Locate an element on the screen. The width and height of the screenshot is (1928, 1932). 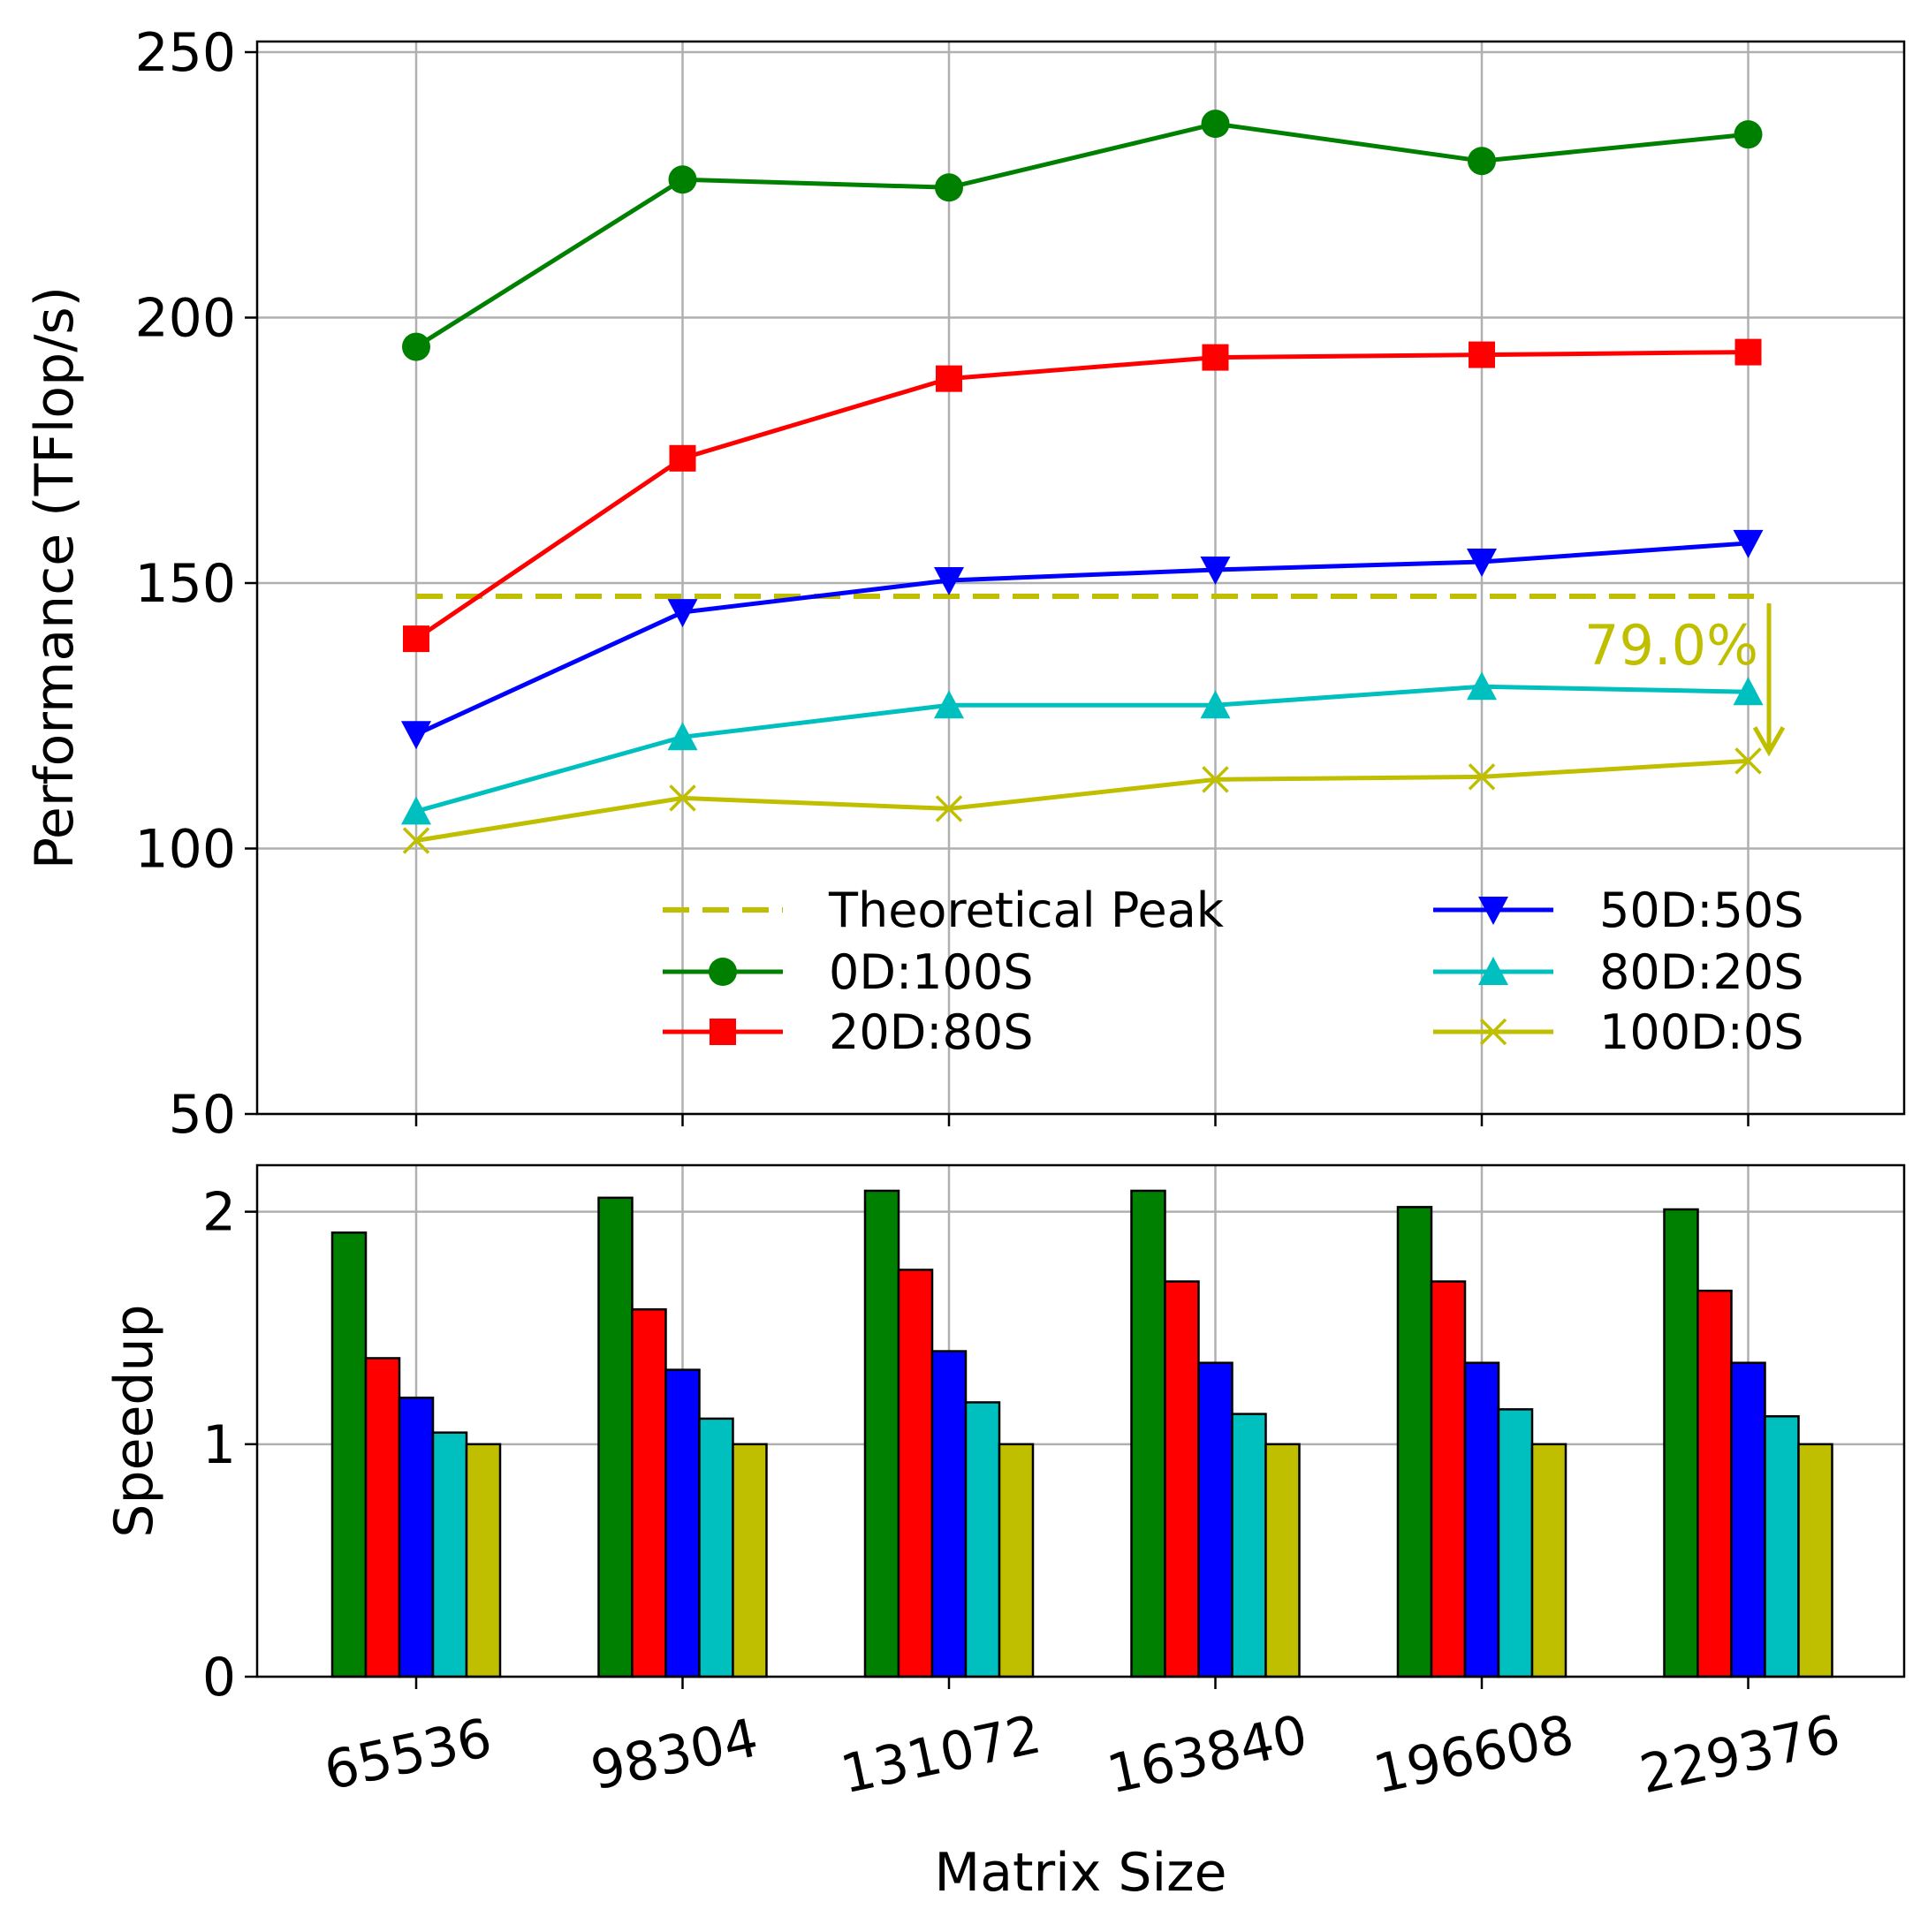
series-80D:20S is located at coordinates (1082, 748).